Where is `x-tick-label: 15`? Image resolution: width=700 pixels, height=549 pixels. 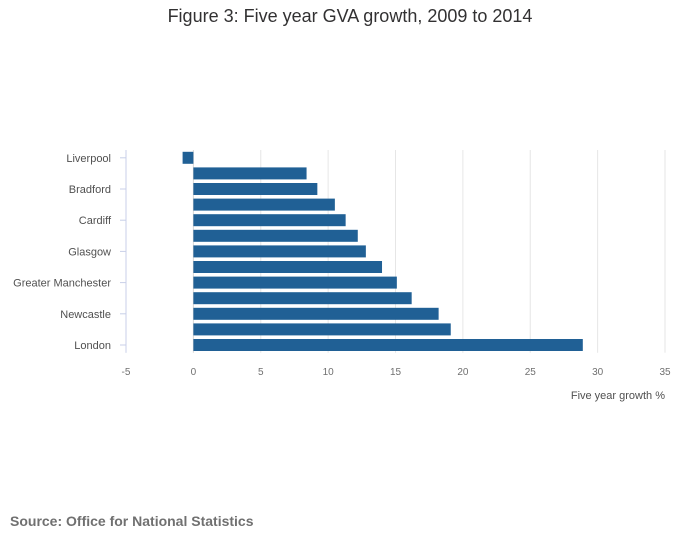 x-tick-label: 15 is located at coordinates (396, 372).